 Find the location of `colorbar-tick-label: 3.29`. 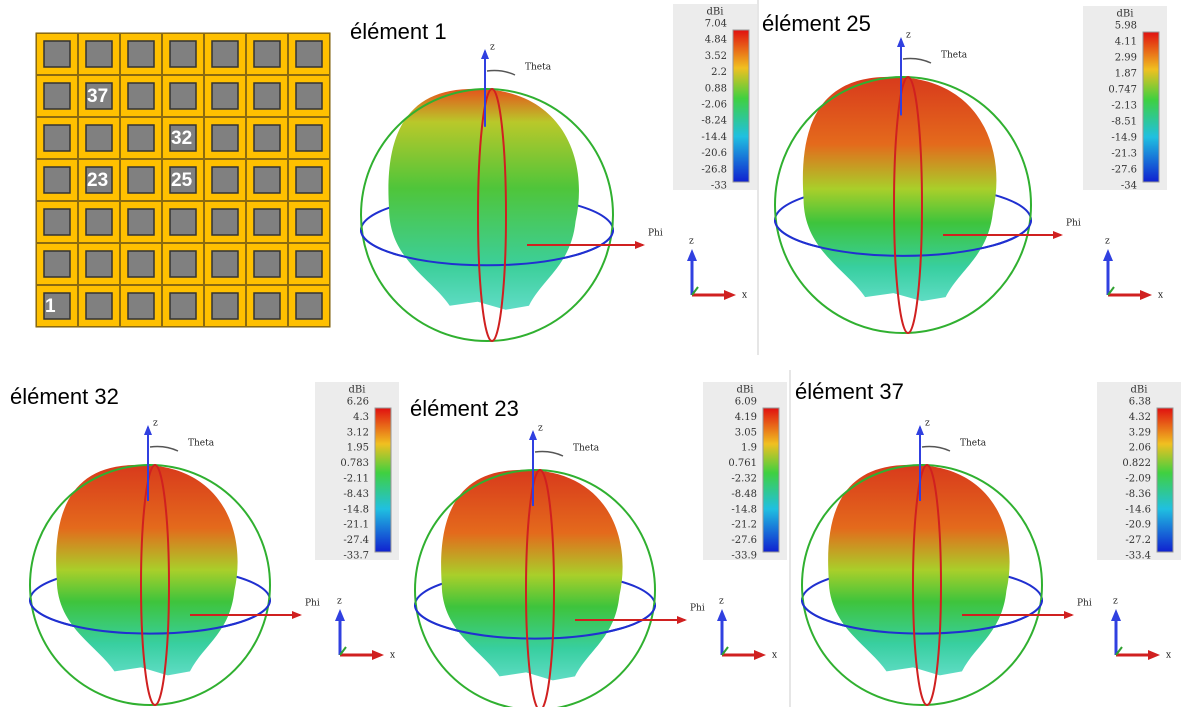

colorbar-tick-label: 3.29 is located at coordinates (1140, 432).